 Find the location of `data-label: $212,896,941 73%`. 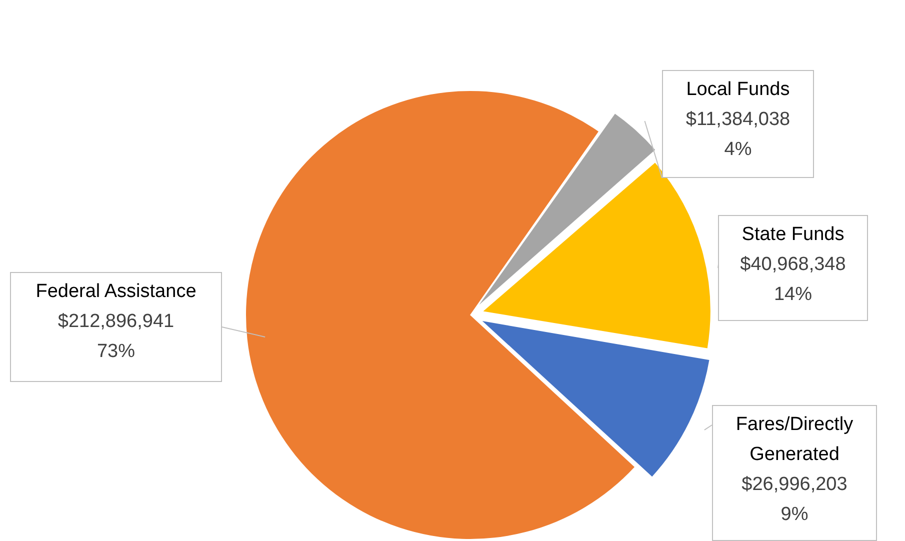

data-label: $212,896,941 73% is located at coordinates (116, 337).